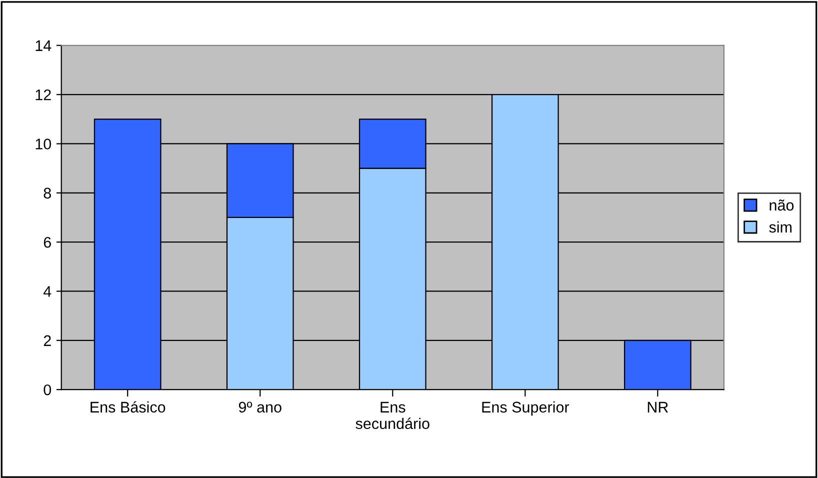  Describe the element at coordinates (128, 407) in the screenshot. I see `x-tick-label: Ens Básico` at that location.